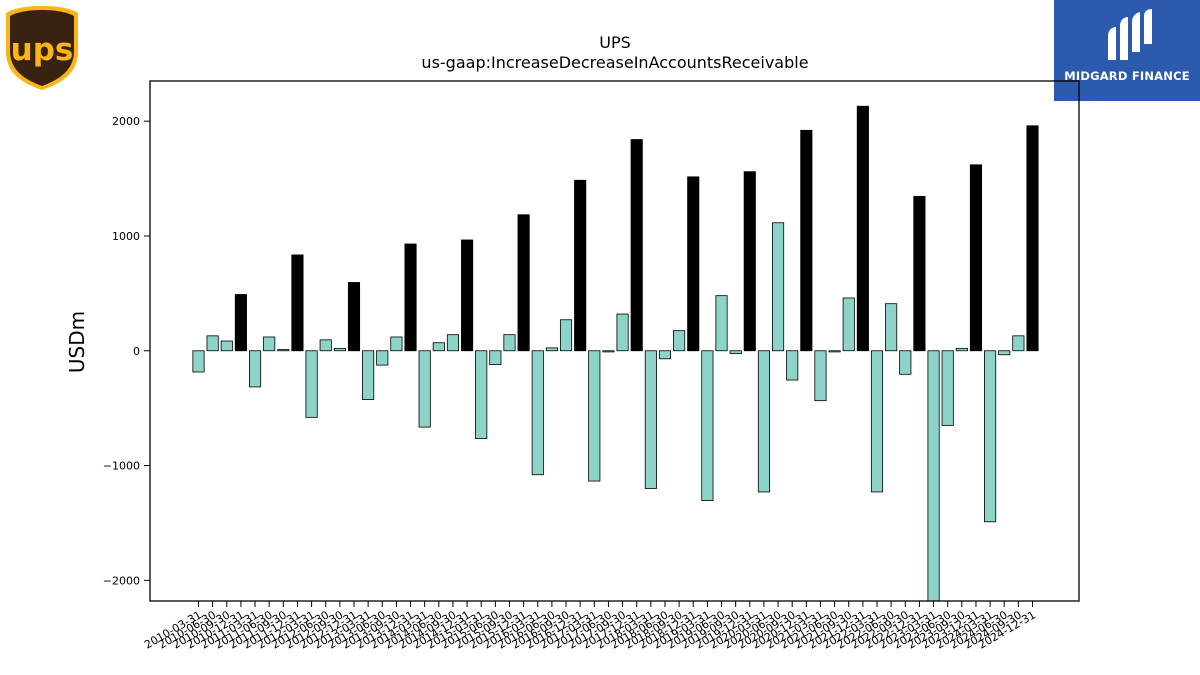 The width and height of the screenshot is (1200, 675). Describe the element at coordinates (121, 466) in the screenshot. I see `y-tick-label: −1000` at that location.